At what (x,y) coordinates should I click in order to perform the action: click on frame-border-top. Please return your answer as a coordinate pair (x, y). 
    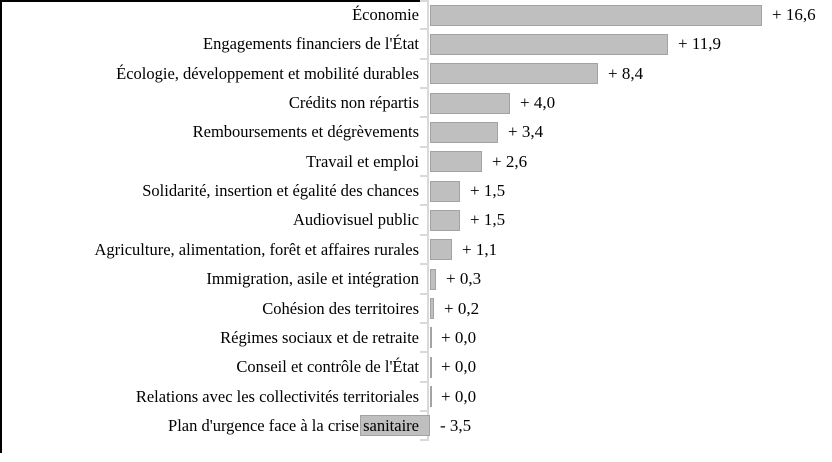
    Looking at the image, I should click on (214, 1).